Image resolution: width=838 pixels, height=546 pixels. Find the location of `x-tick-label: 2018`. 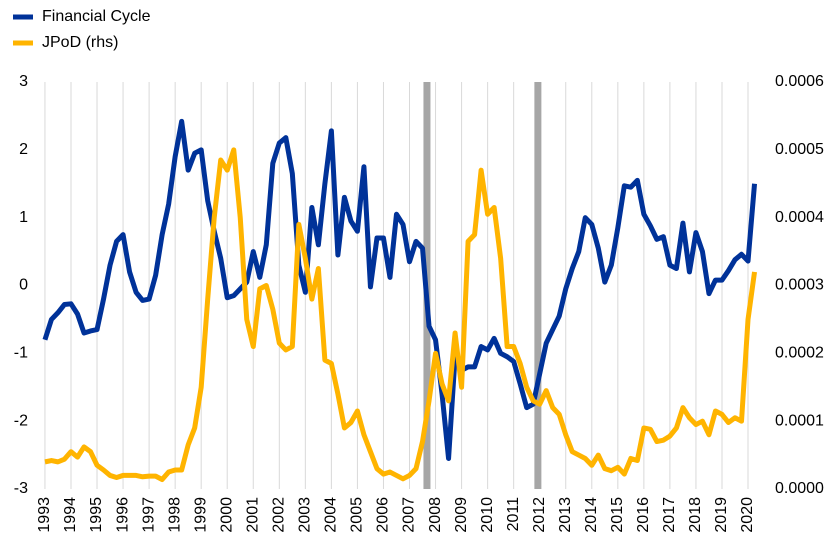

x-tick-label: 2018 is located at coordinates (695, 515).